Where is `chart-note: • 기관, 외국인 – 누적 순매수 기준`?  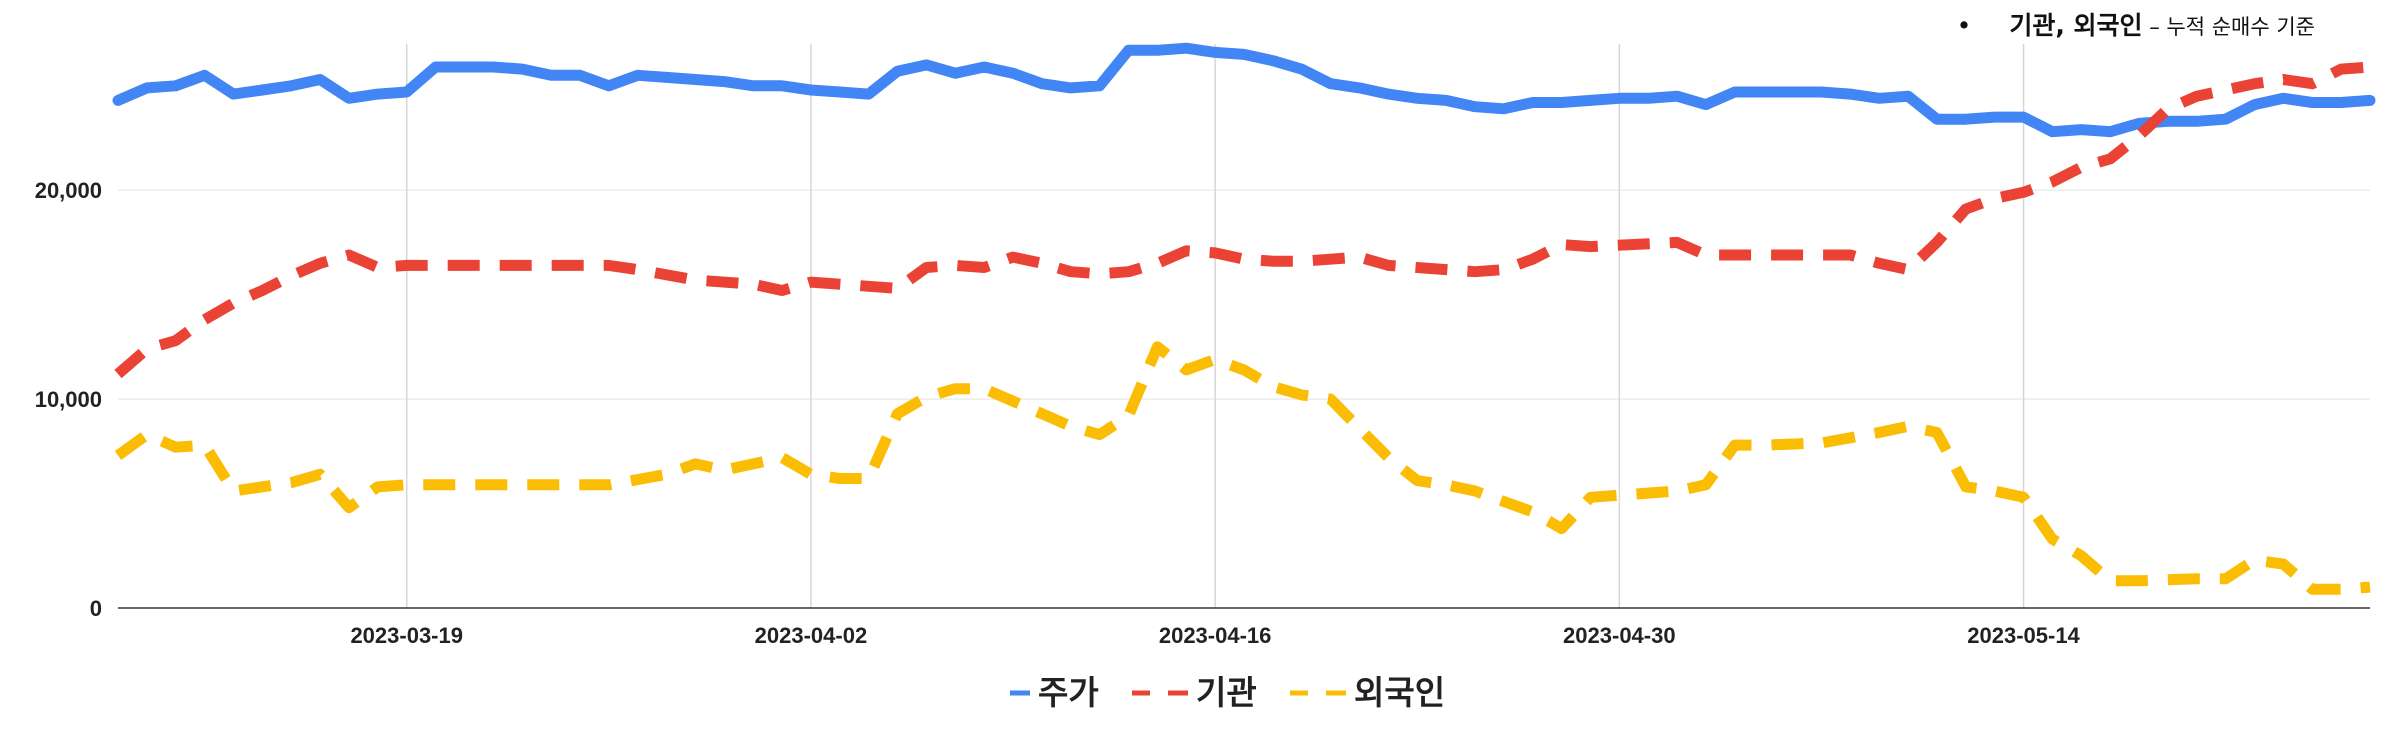
chart-note: • 기관, 외국인 – 누적 순매수 기준 is located at coordinates (2136, 24).